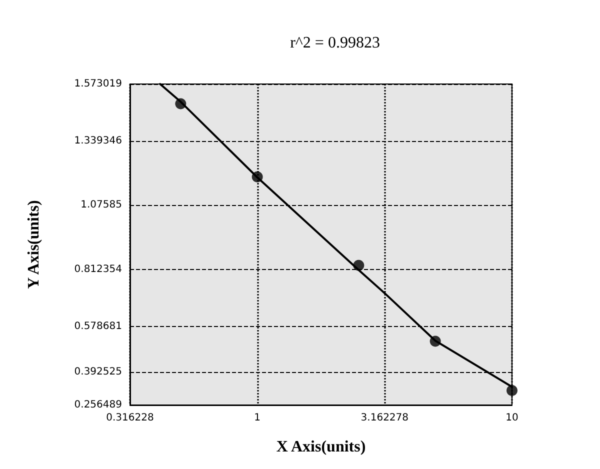 The image size is (600, 469). Describe the element at coordinates (130, 418) in the screenshot. I see `x-tick-label: 0.316228` at that location.